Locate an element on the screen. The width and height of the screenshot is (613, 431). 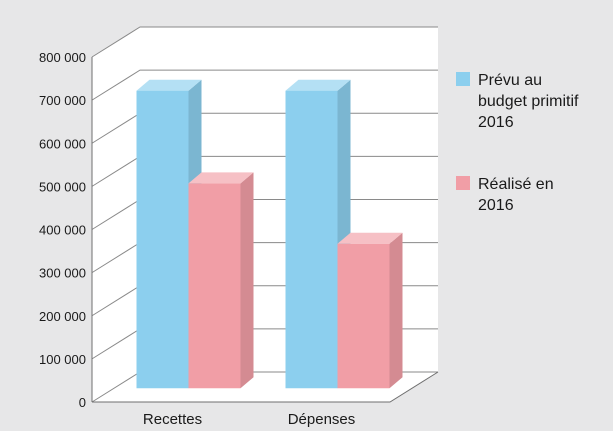
x-tick-label: Dépenses is located at coordinates (322, 419).